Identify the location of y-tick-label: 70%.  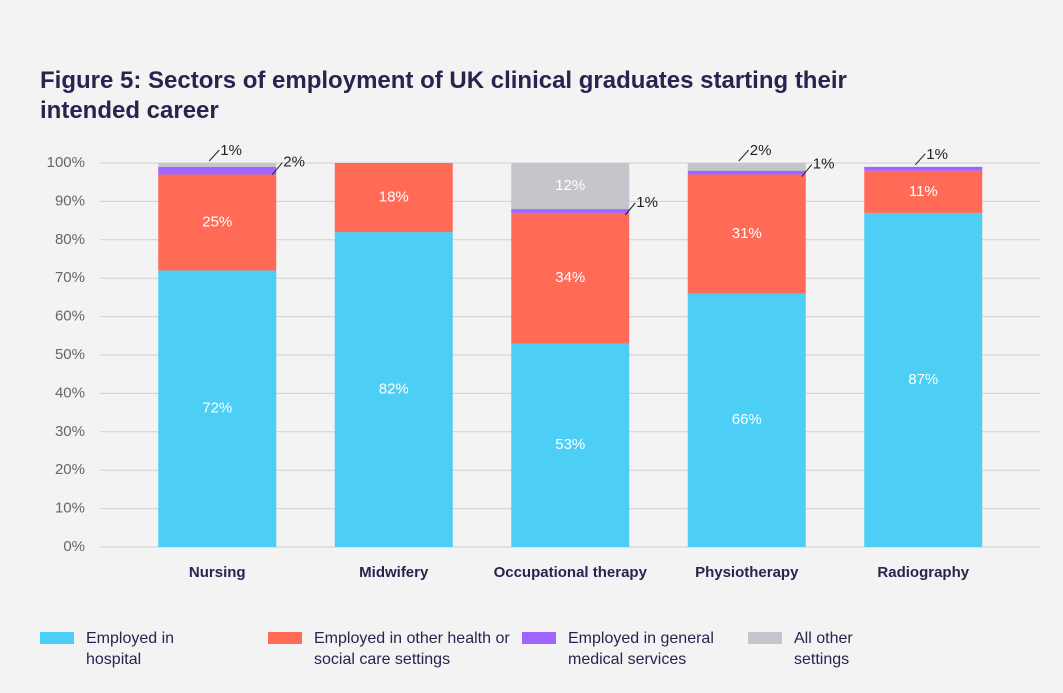
(70, 277).